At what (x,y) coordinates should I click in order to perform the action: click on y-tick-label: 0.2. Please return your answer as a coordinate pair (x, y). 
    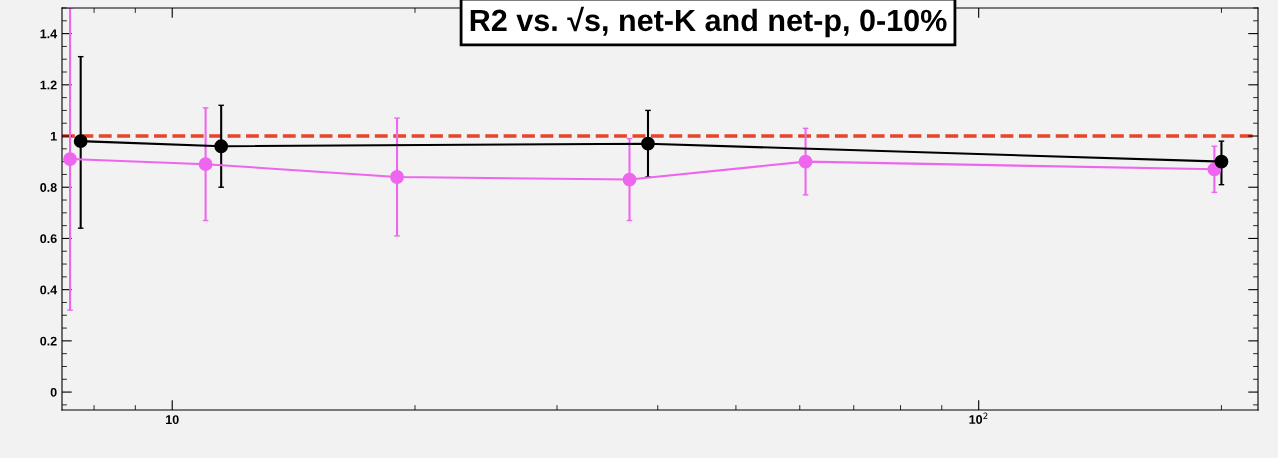
    Looking at the image, I should click on (48, 341).